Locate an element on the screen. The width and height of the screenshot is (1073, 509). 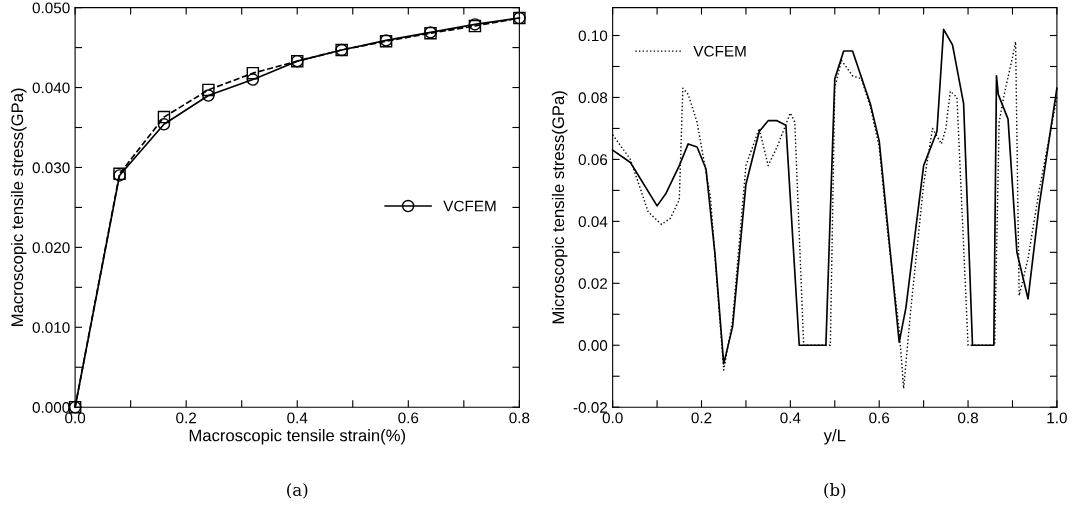
y-axis-title: Microscopic tensile stress(GPa) is located at coordinates (559, 207).